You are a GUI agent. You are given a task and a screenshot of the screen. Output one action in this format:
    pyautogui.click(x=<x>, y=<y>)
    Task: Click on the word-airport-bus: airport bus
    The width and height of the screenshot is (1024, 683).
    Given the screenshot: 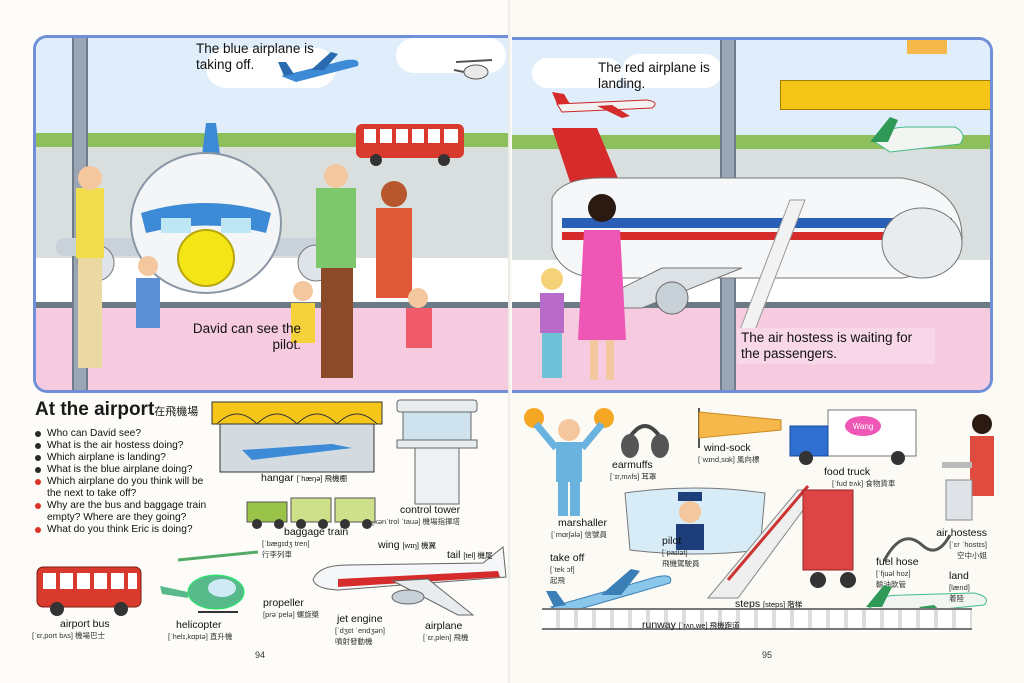 What is the action you would take?
    pyautogui.click(x=85, y=624)
    